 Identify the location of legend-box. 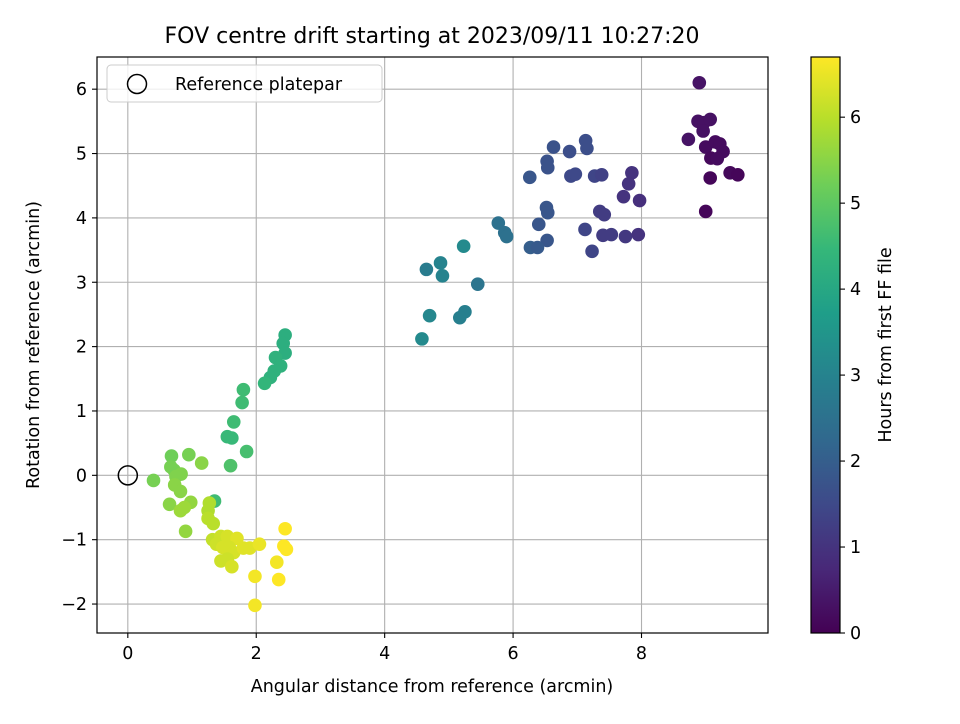
(244, 83).